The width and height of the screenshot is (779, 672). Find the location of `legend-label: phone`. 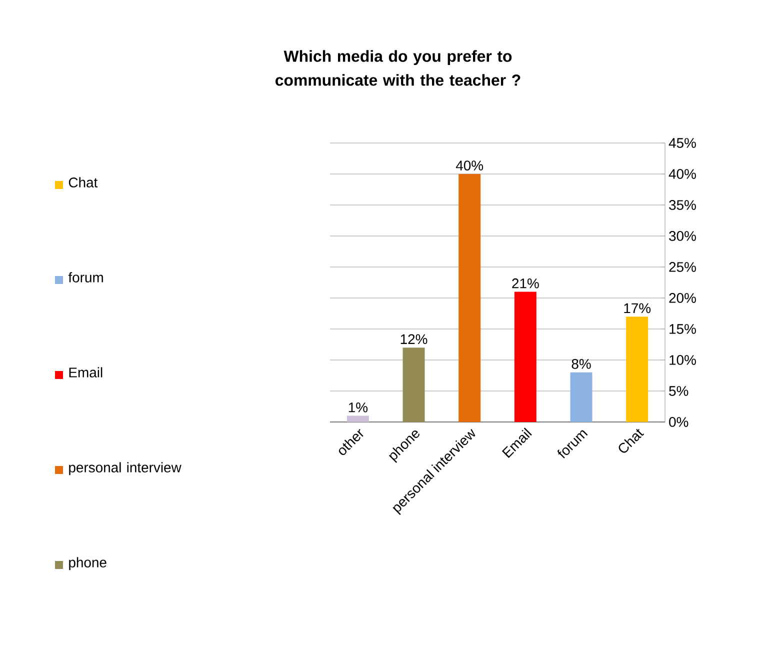

legend-label: phone is located at coordinates (87, 563).